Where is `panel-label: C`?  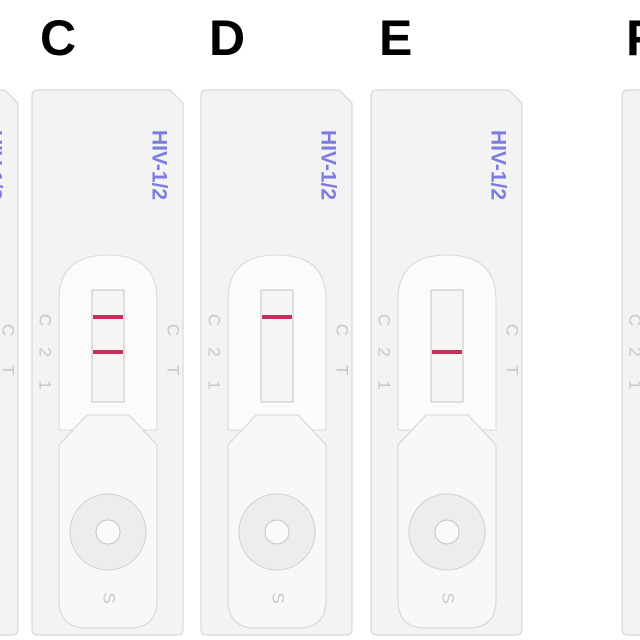 panel-label: C is located at coordinates (58, 38).